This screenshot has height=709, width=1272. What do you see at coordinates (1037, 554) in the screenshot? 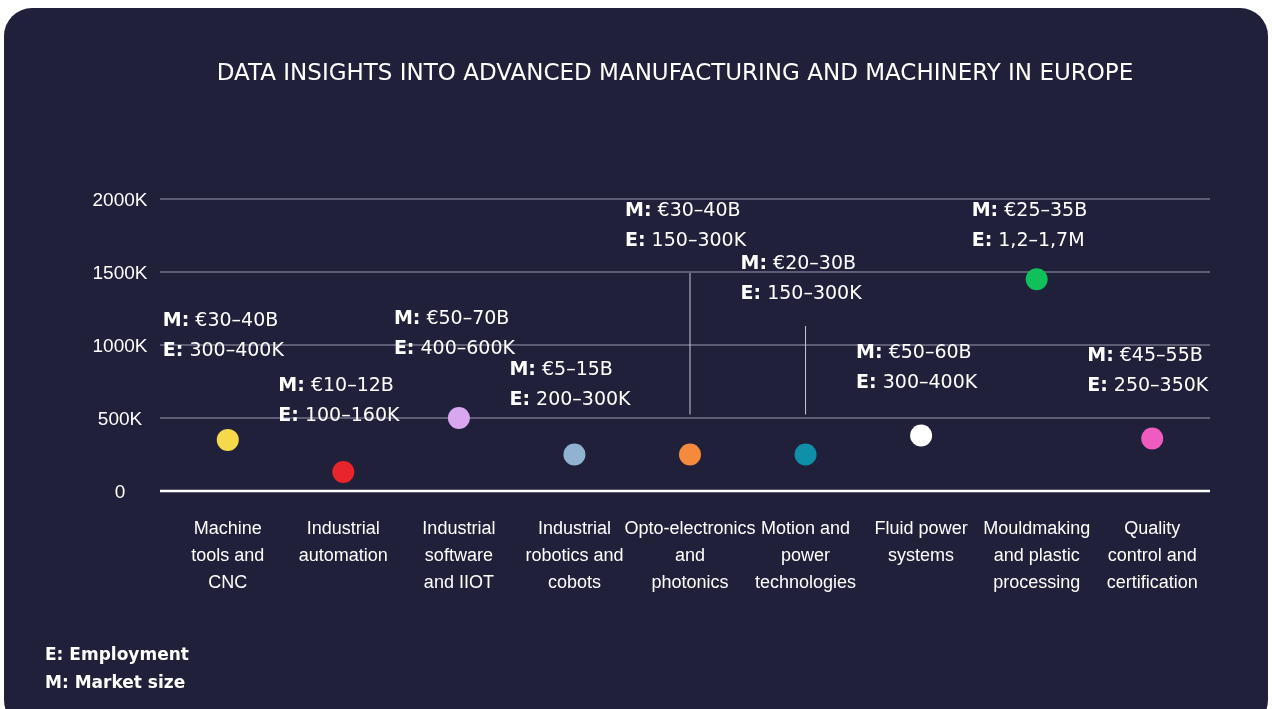
I see `x-tick-label: Mouldmaking and plastic processing` at bounding box center [1037, 554].